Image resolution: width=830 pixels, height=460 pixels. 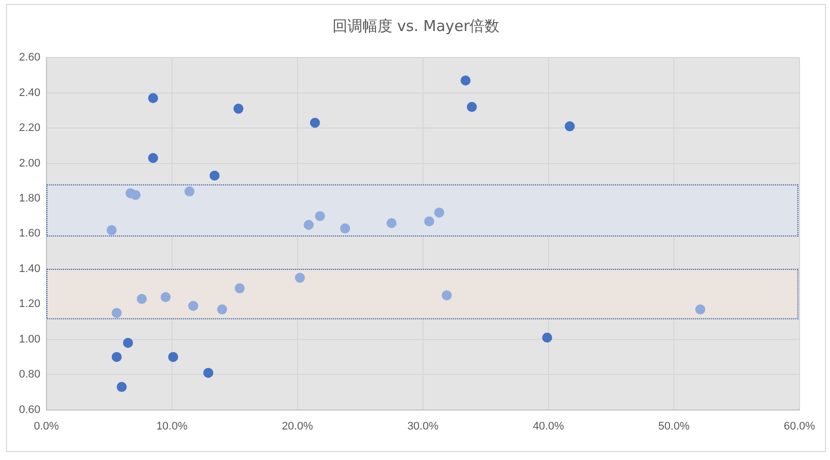 I want to click on y-tick-label: 1.00, so click(x=29, y=339).